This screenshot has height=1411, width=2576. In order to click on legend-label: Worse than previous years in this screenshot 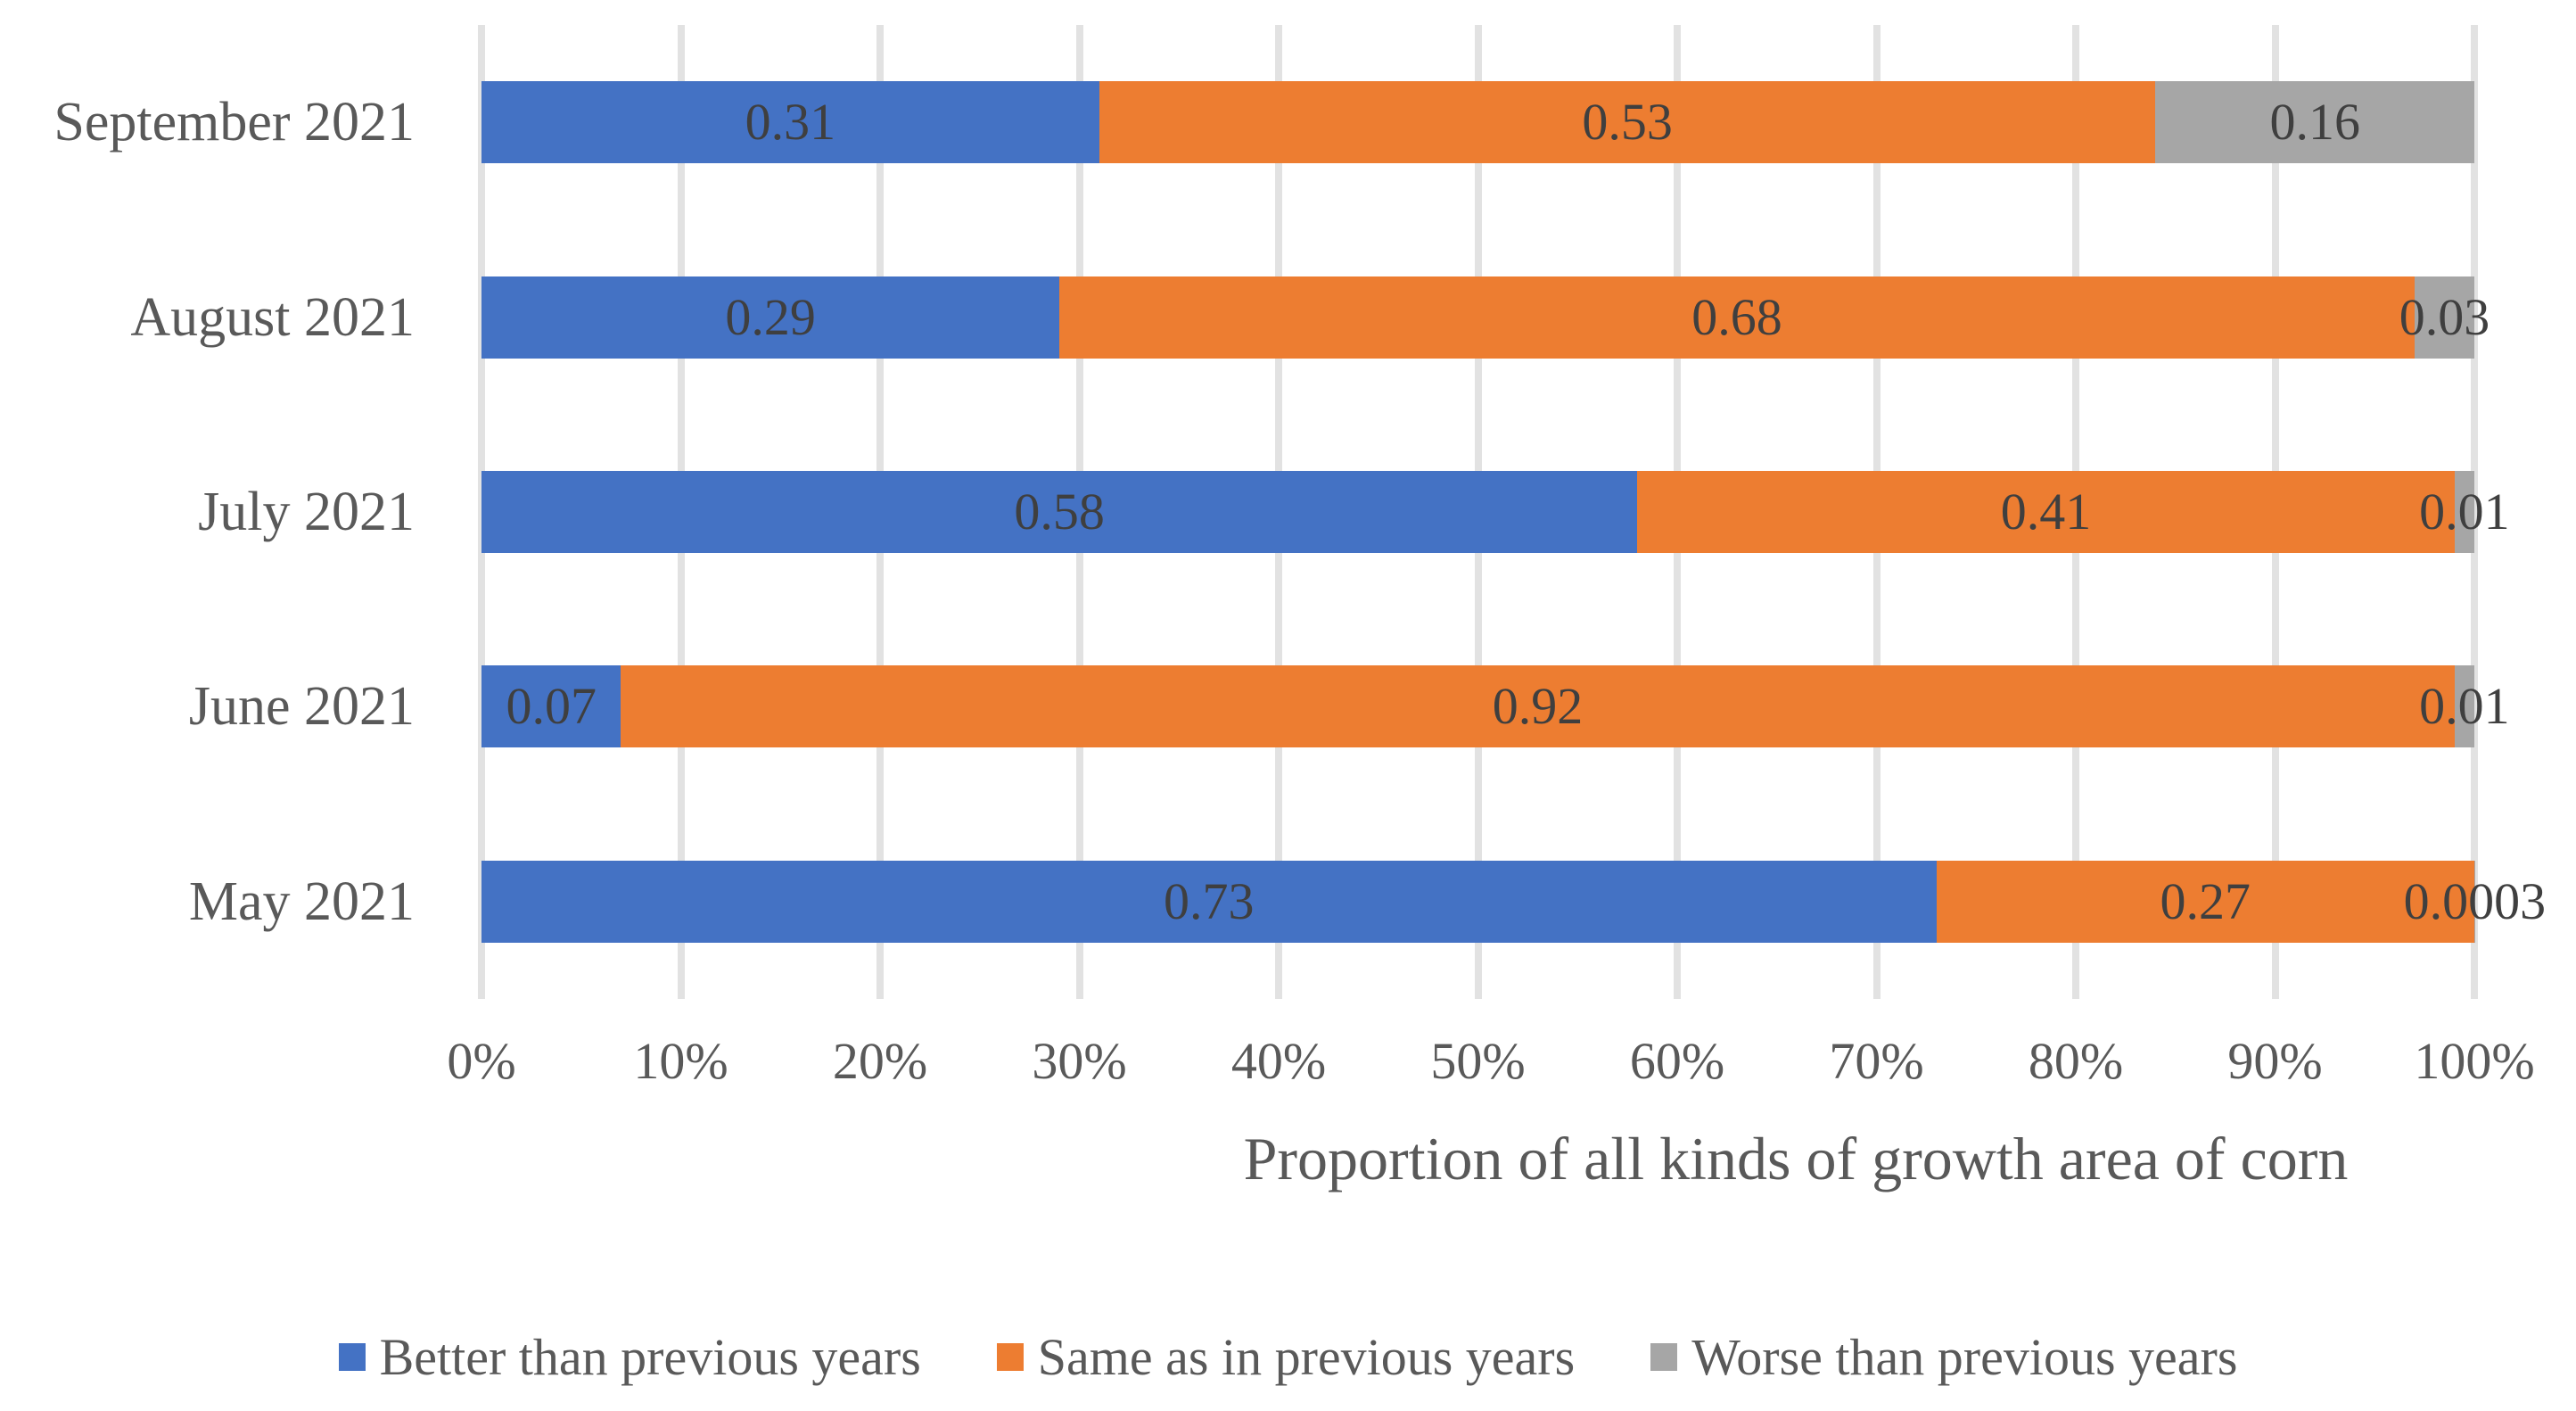, I will do `click(1964, 1357)`.